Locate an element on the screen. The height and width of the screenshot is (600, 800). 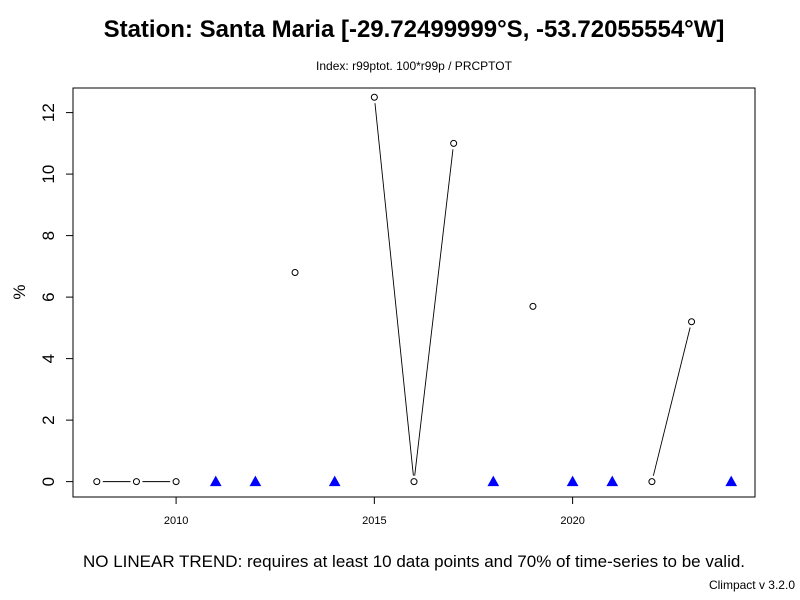
x-tick-label: 2020 is located at coordinates (572, 521).